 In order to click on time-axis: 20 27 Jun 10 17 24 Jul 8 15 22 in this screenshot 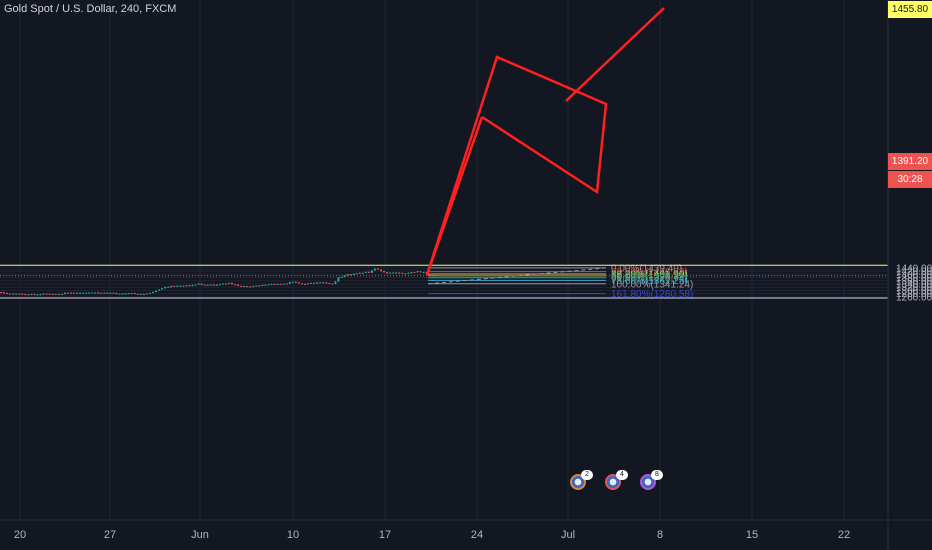, I will do `click(466, 530)`.